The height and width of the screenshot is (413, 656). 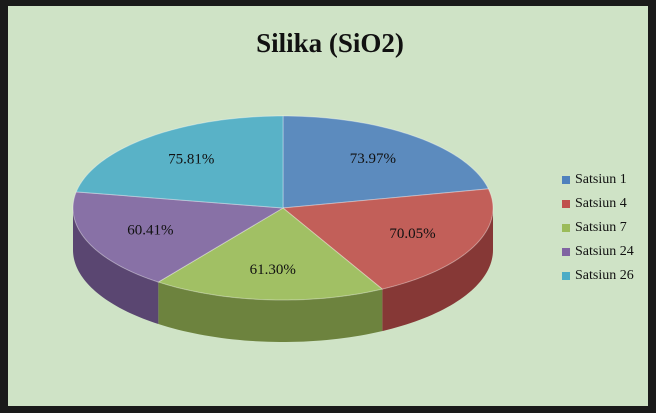 What do you see at coordinates (412, 234) in the screenshot?
I see `data-label: 70.05%` at bounding box center [412, 234].